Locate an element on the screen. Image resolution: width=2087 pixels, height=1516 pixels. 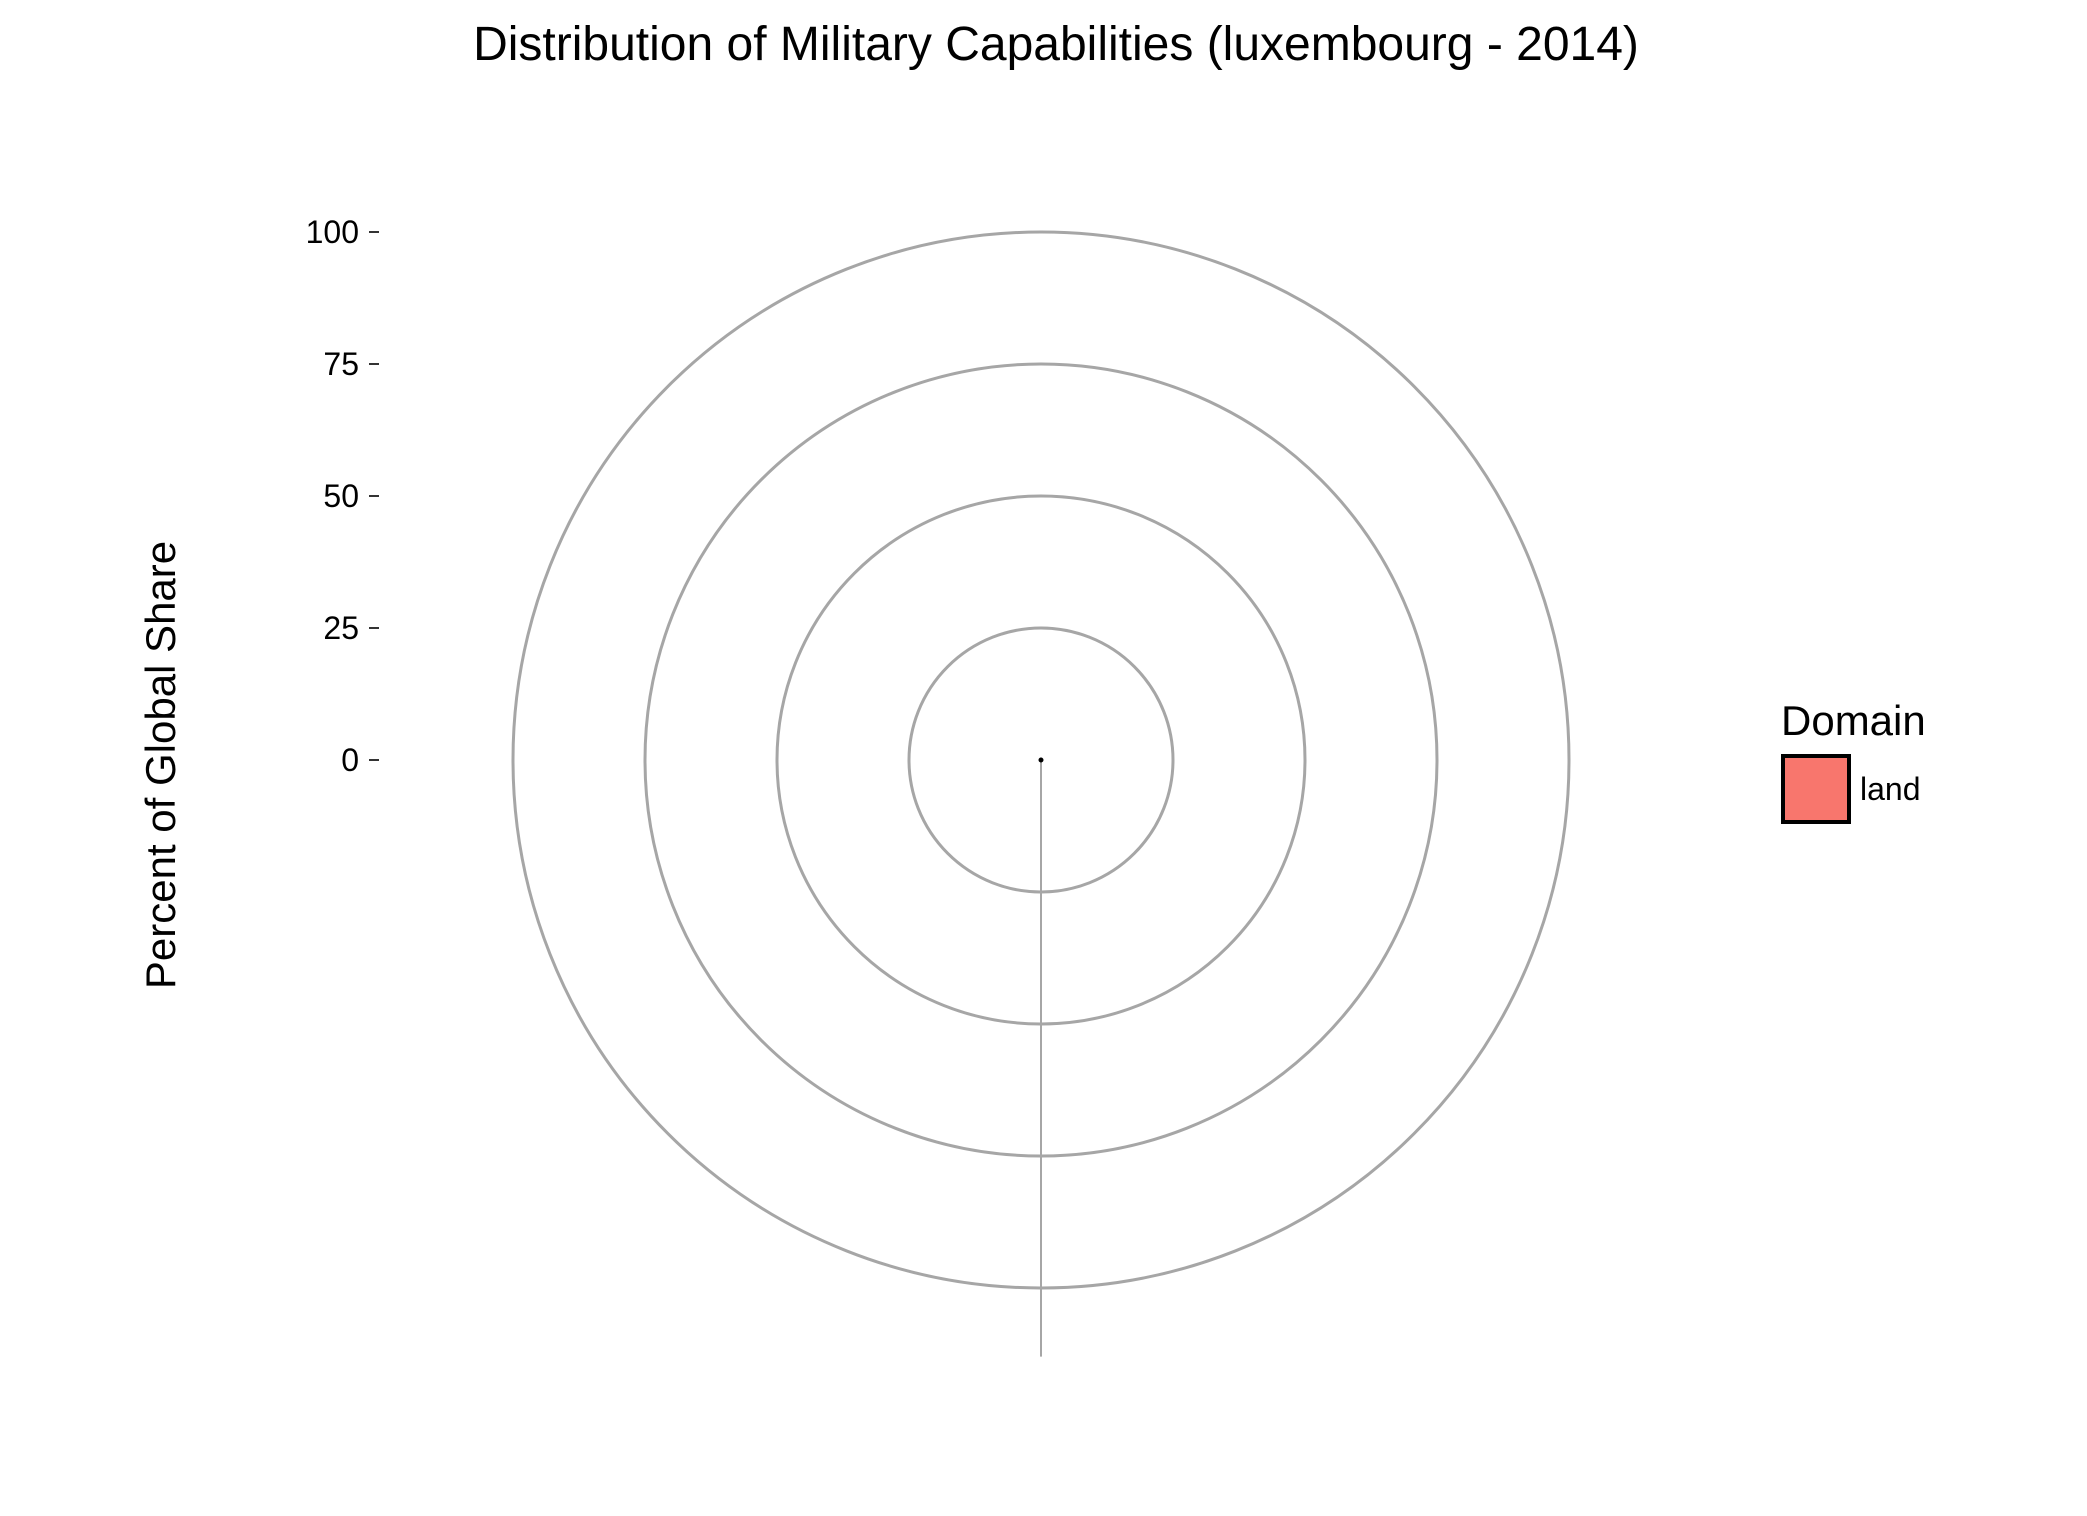
y-axis: 0 25 50 75 100 is located at coordinates (342, 496).